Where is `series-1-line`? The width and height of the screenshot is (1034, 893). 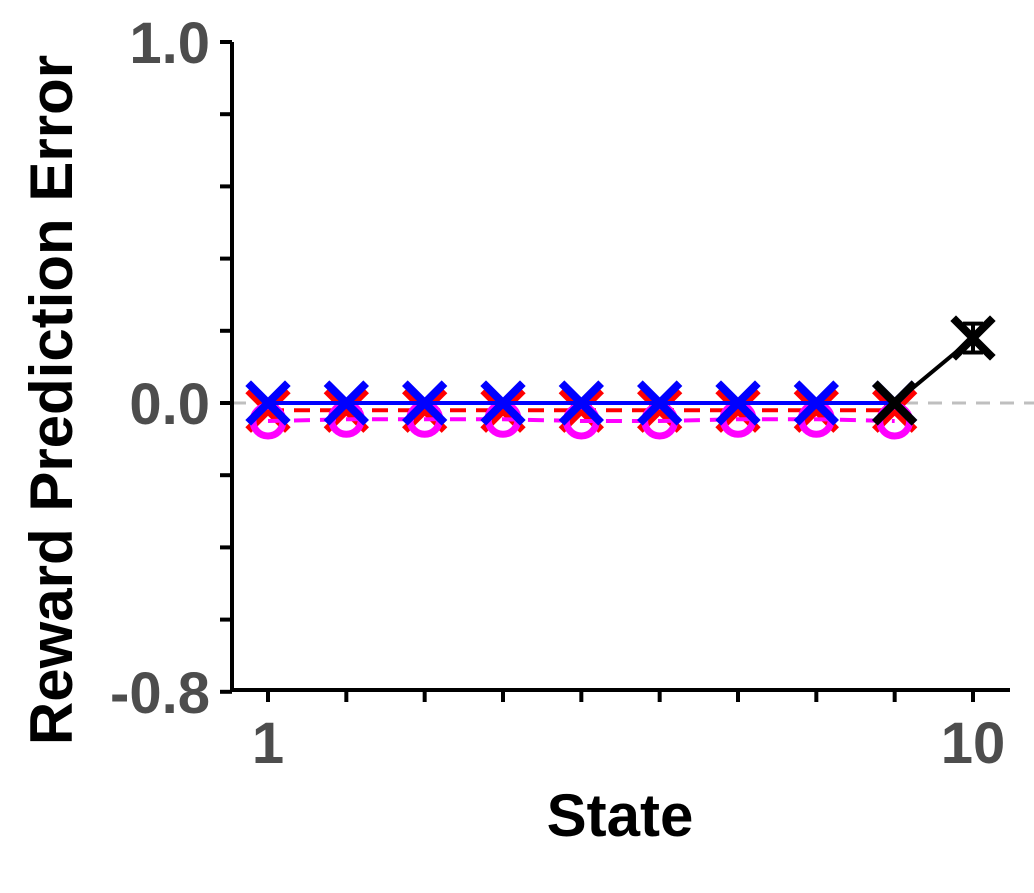
series-1-line is located at coordinates (581, 420).